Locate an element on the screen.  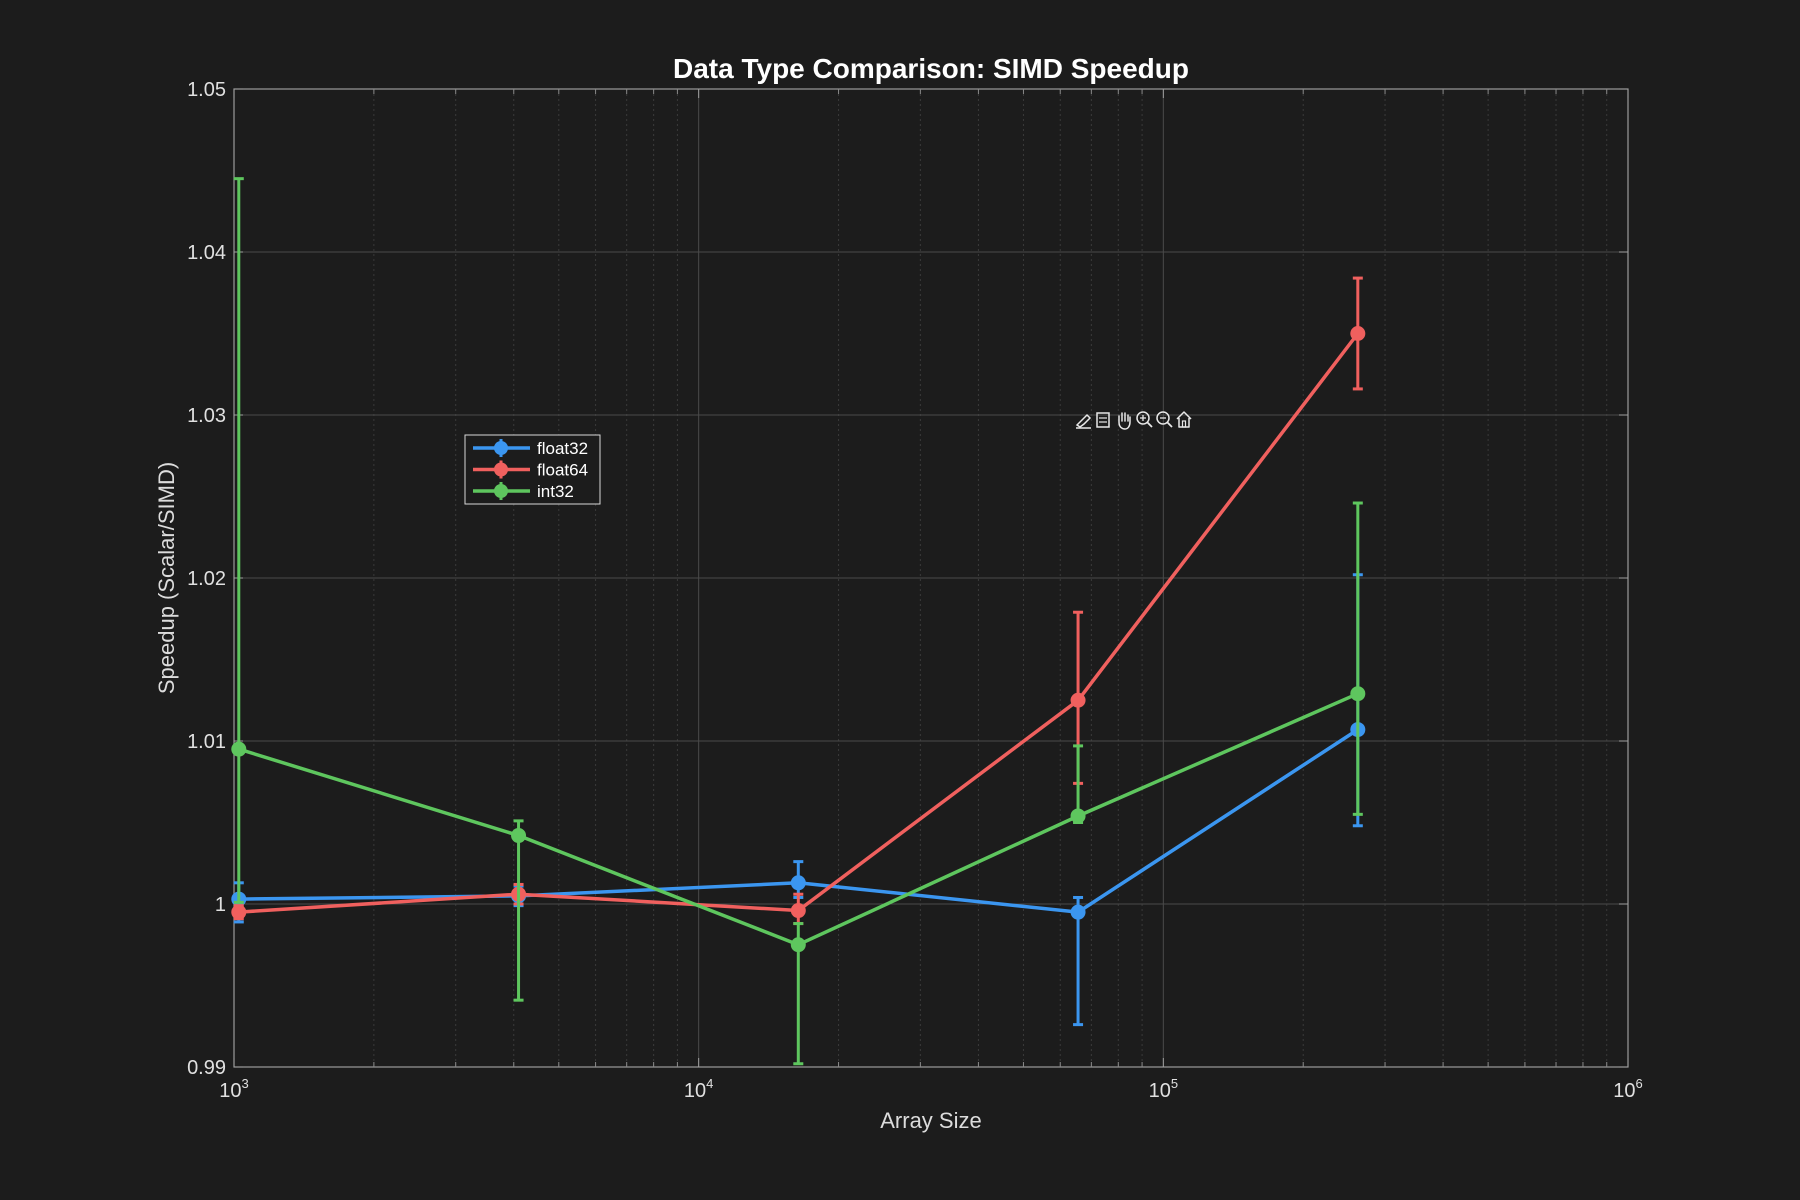
y-tick-label: 0.99 is located at coordinates (206, 1068).